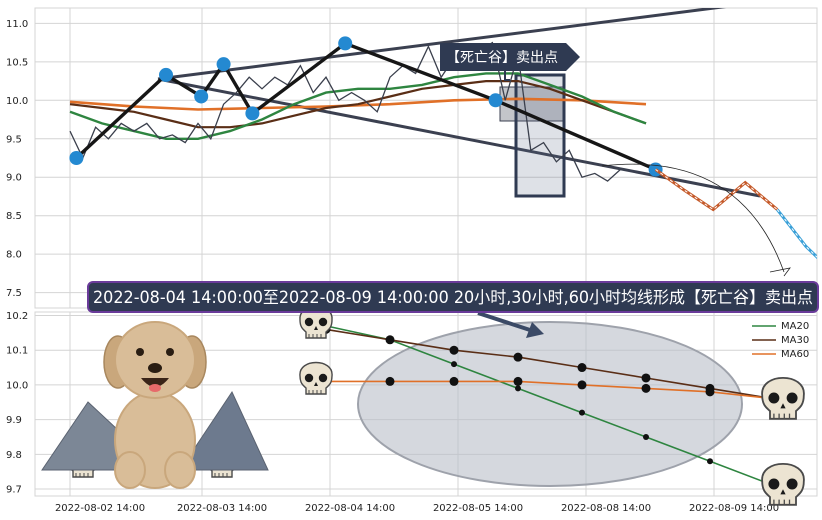 The width and height of the screenshot is (822, 520). I want to click on ma30-line, so click(358, 104).